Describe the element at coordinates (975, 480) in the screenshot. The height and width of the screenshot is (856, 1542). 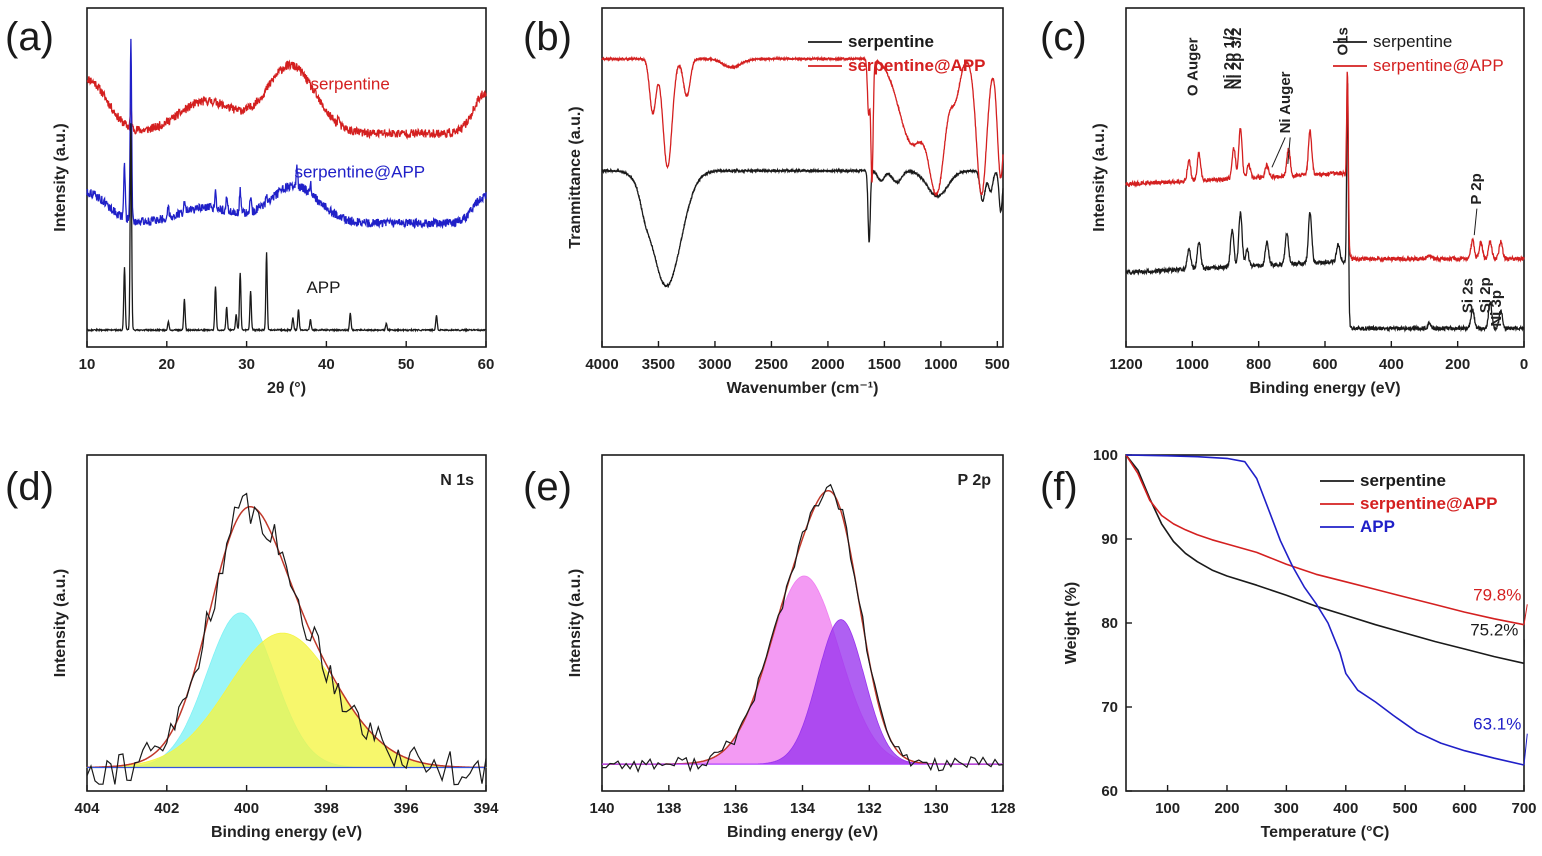
I see `chart-title: P 2p` at that location.